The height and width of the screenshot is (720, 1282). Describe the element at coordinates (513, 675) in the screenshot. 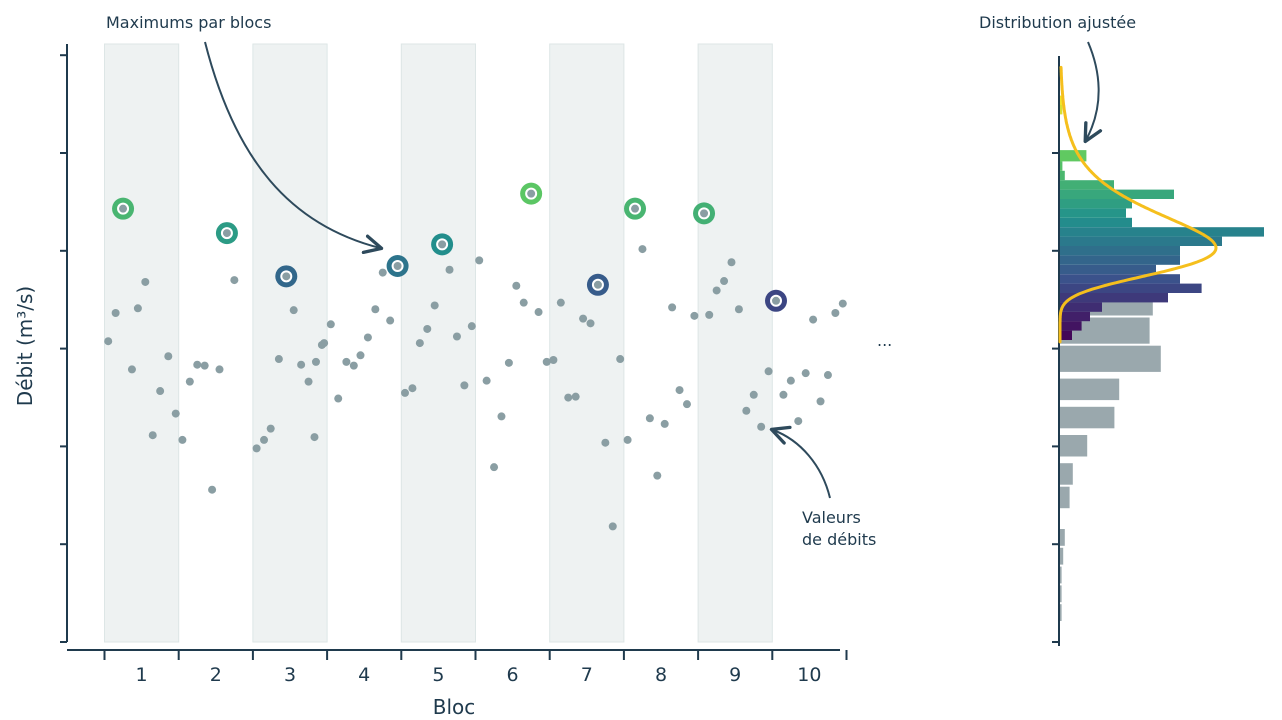

I see `x-tick-label: 6` at that location.